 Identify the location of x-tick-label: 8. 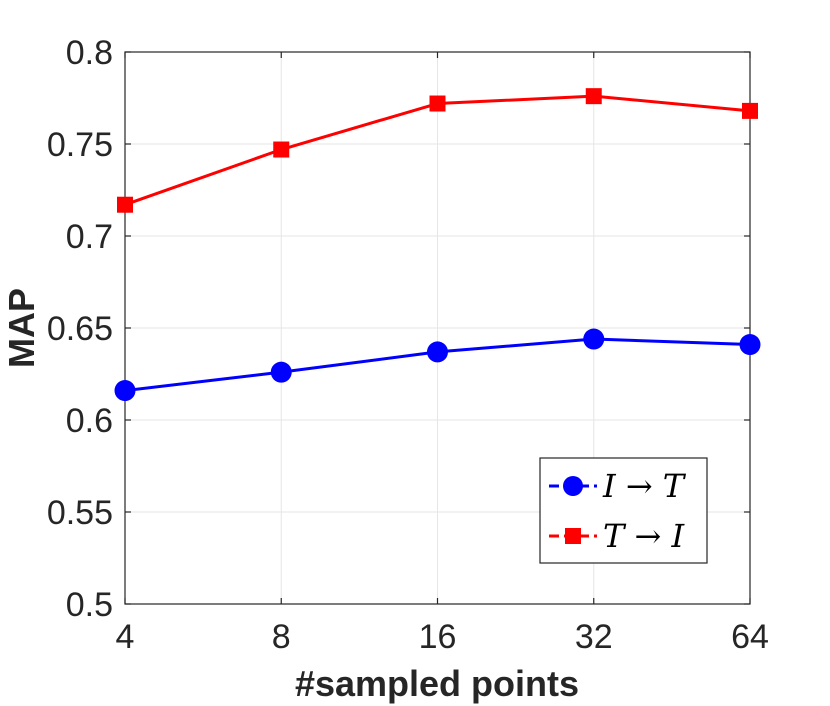
(281, 637).